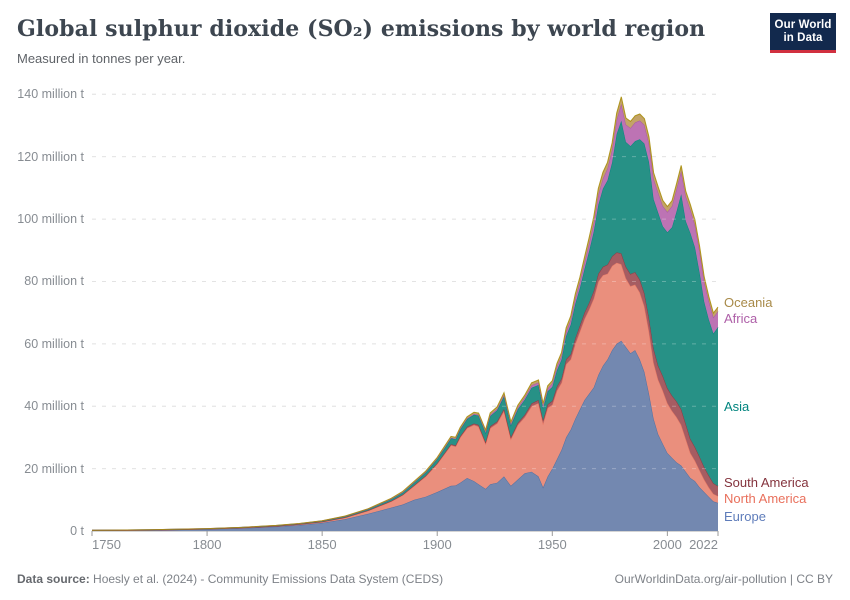 The image size is (850, 600). What do you see at coordinates (106, 544) in the screenshot?
I see `x-tick-label: 1750` at bounding box center [106, 544].